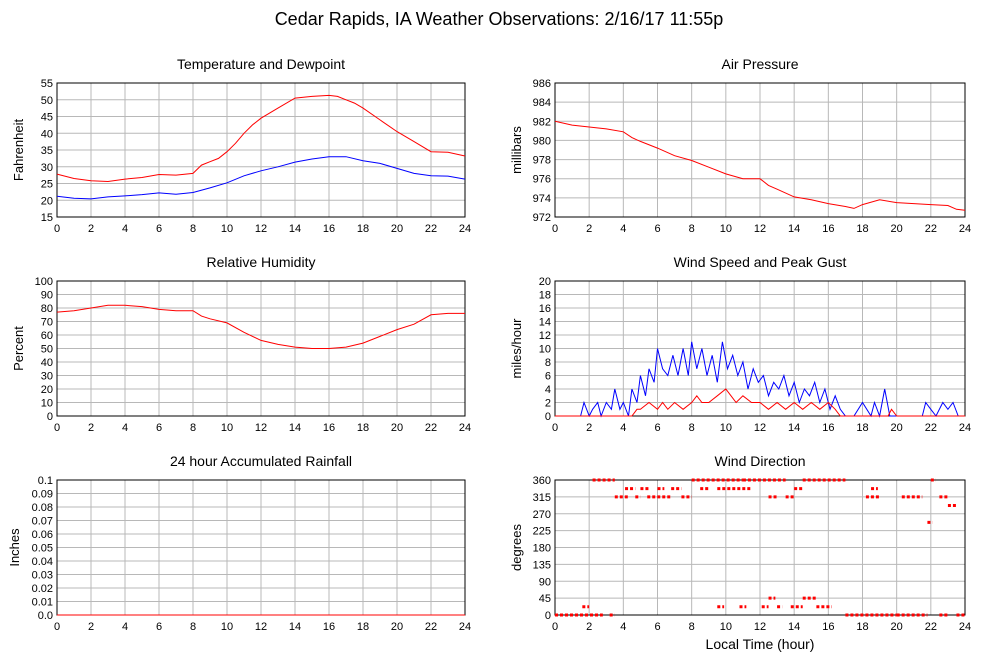 This screenshot has width=999, height=664. What do you see at coordinates (760, 262) in the screenshot?
I see `wind-title: Wind Speed and Peak Gust` at bounding box center [760, 262].